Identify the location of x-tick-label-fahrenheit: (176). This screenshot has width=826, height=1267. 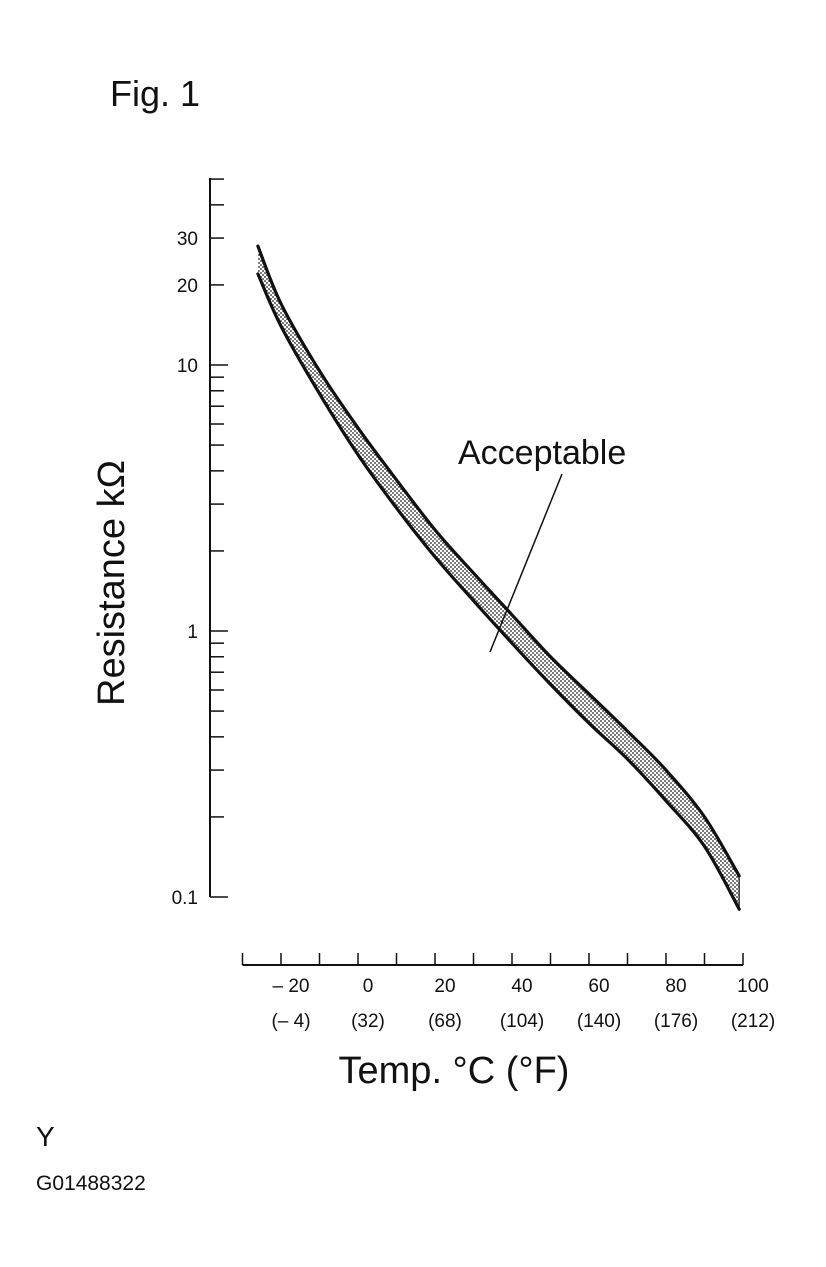
(676, 1021).